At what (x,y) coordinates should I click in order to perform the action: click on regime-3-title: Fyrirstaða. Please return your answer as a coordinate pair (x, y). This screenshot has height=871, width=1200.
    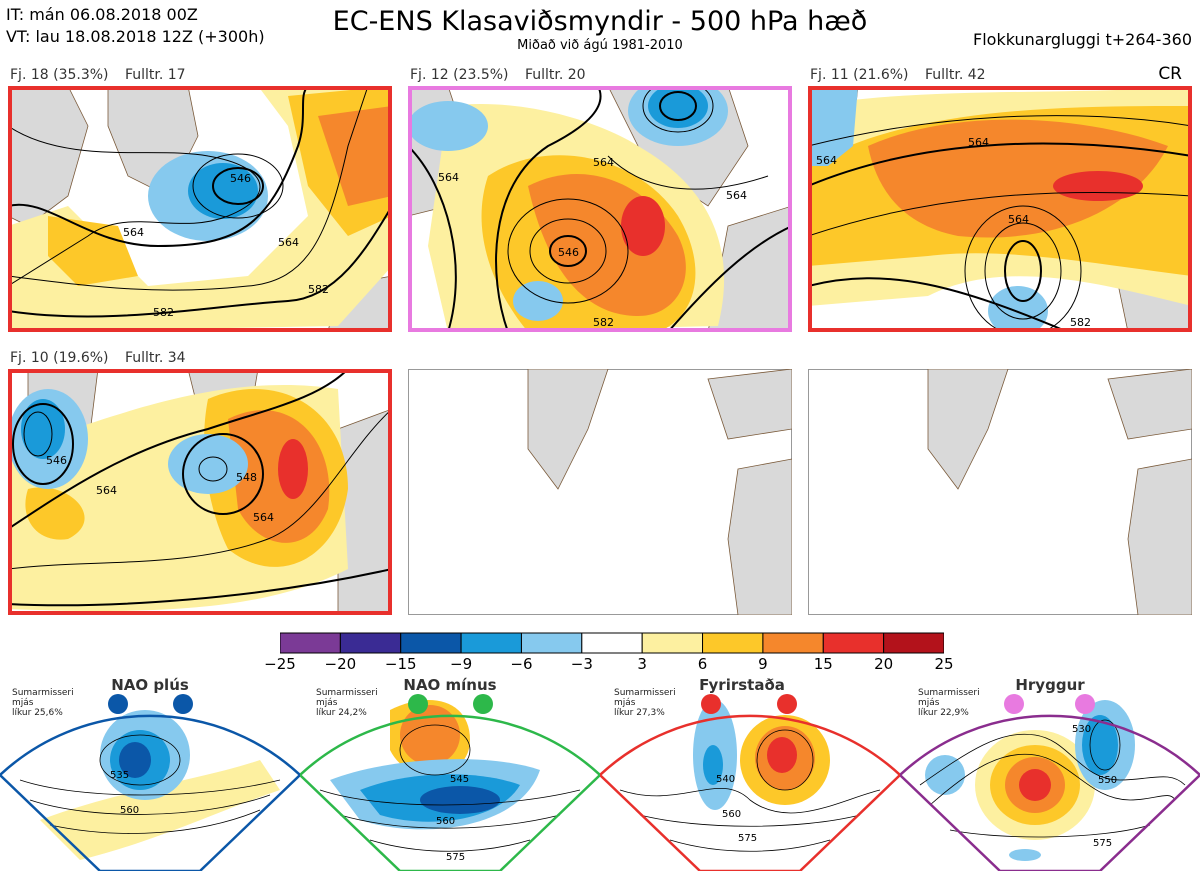
    Looking at the image, I should click on (742, 685).